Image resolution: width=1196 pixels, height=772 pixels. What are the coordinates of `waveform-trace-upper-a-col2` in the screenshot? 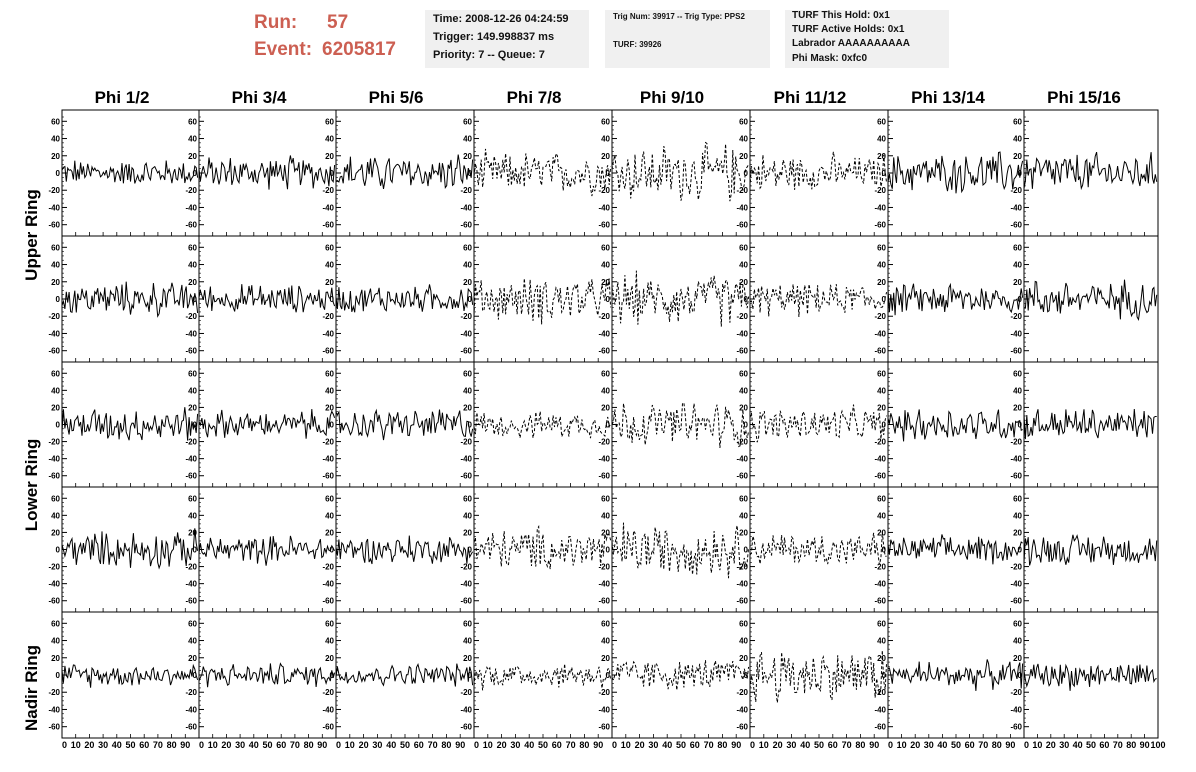 It's located at (267, 172).